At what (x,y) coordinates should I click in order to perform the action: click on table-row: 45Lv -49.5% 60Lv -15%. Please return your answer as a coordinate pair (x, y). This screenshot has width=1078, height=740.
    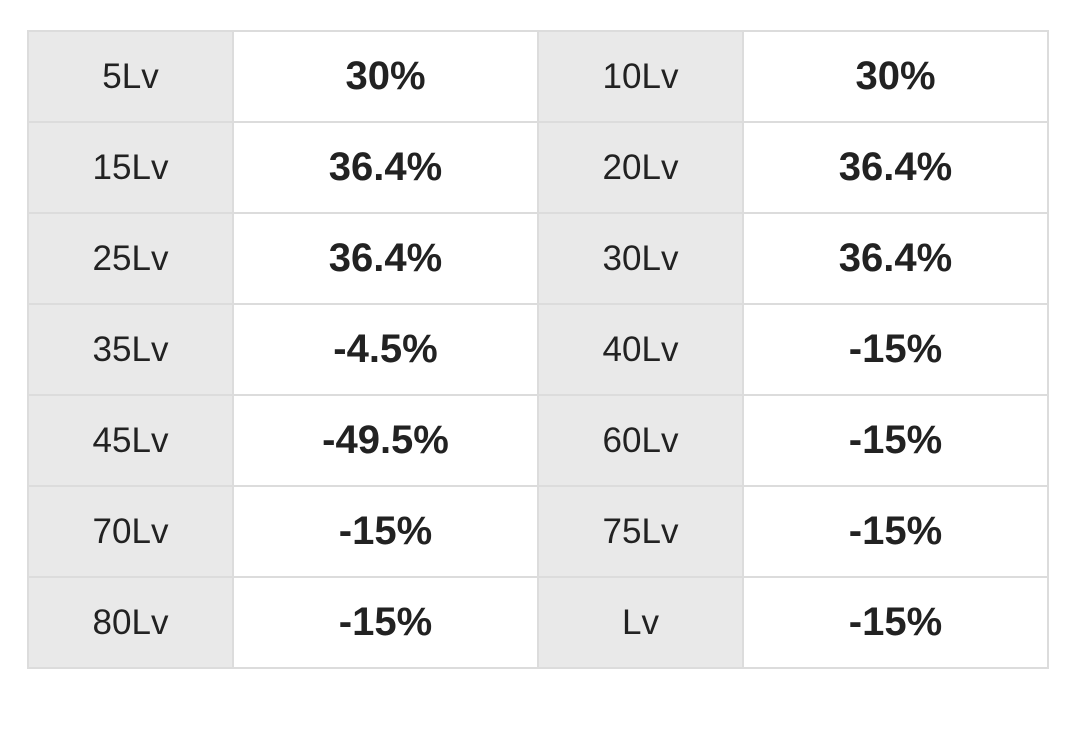
    Looking at the image, I should click on (538, 440).